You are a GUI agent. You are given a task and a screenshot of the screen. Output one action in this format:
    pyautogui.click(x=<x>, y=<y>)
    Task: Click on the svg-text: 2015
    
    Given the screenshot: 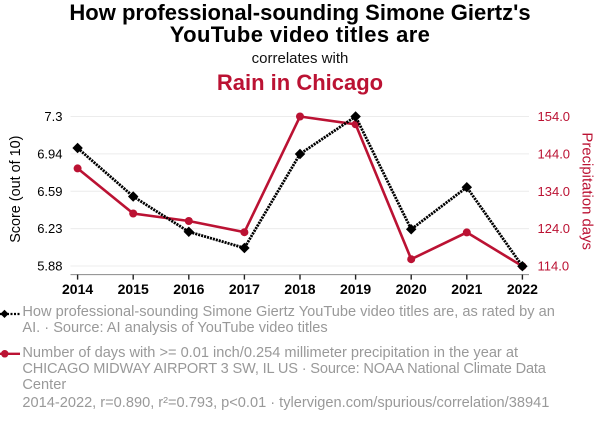 What is the action you would take?
    pyautogui.click(x=133, y=289)
    